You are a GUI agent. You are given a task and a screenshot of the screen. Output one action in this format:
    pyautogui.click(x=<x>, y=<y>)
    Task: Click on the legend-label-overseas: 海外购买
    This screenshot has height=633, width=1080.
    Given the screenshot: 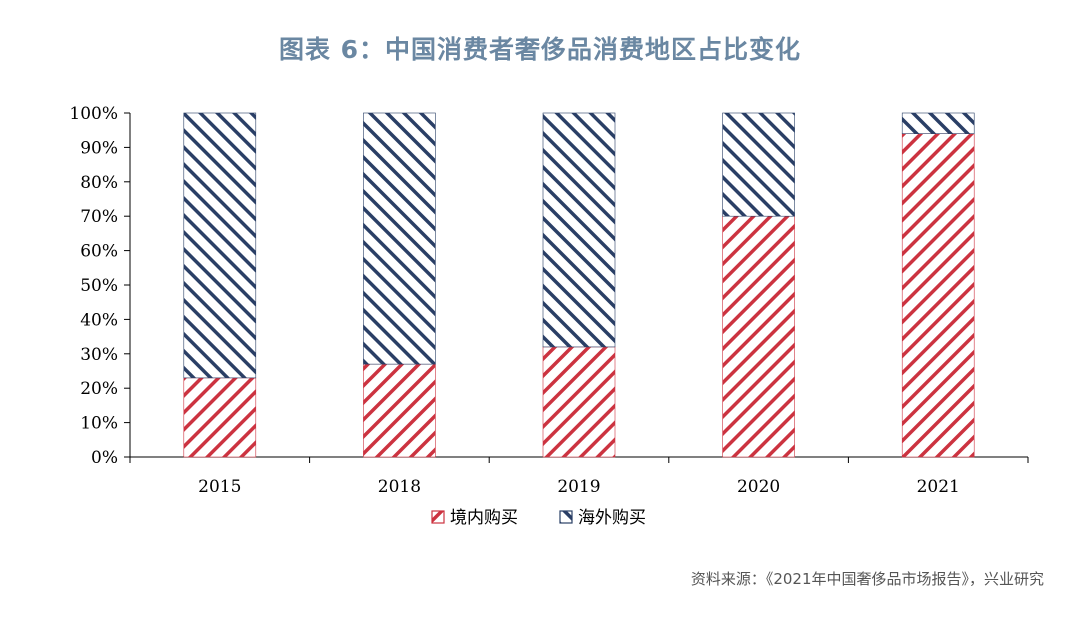 What is the action you would take?
    pyautogui.click(x=612, y=518)
    